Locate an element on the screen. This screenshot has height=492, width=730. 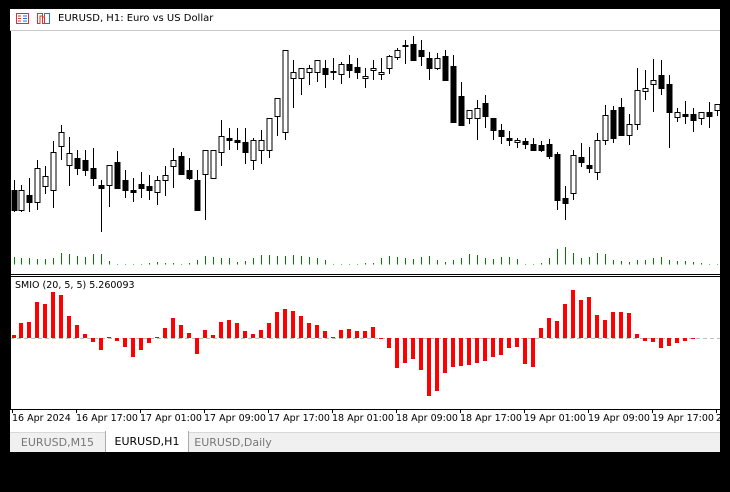
time-axis-label: 19 Apr 01:00 is located at coordinates (555, 418).